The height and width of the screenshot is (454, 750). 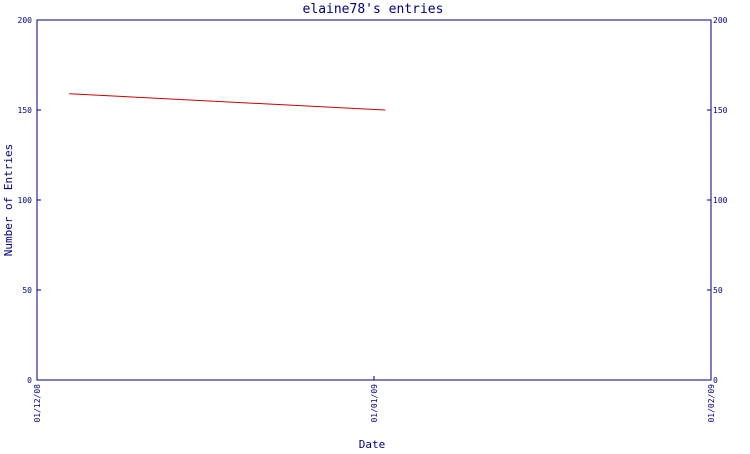 What do you see at coordinates (720, 20) in the screenshot?
I see `y-tick-label-right-200: 200` at bounding box center [720, 20].